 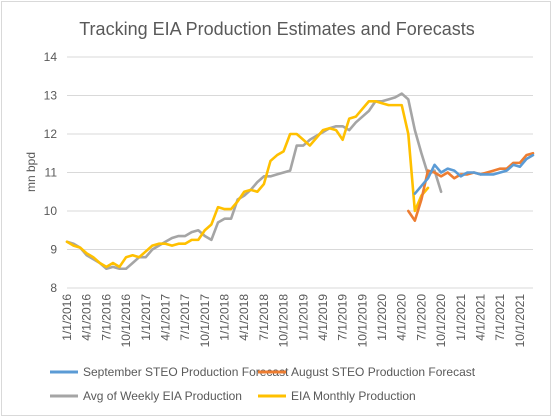 I want to click on legend-label: EIA Monthly Production, so click(x=353, y=396).